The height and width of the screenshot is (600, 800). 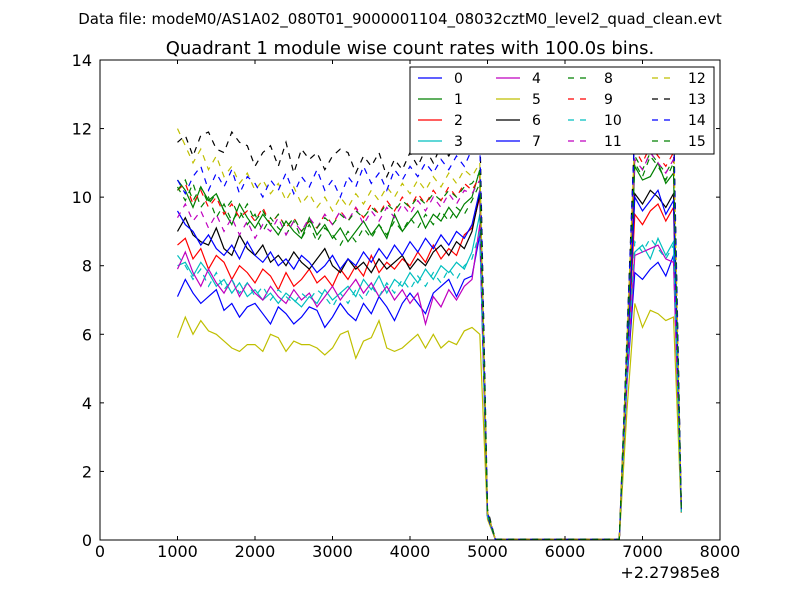 I want to click on legend-label: 9, so click(x=608, y=100).